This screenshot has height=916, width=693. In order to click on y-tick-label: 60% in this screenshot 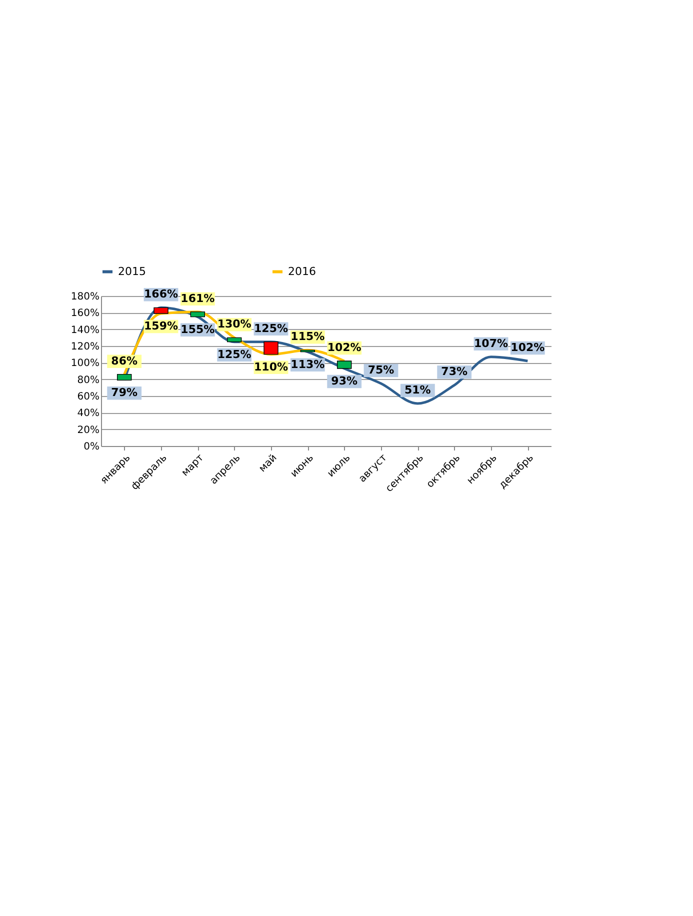, I will do `click(88, 397)`.